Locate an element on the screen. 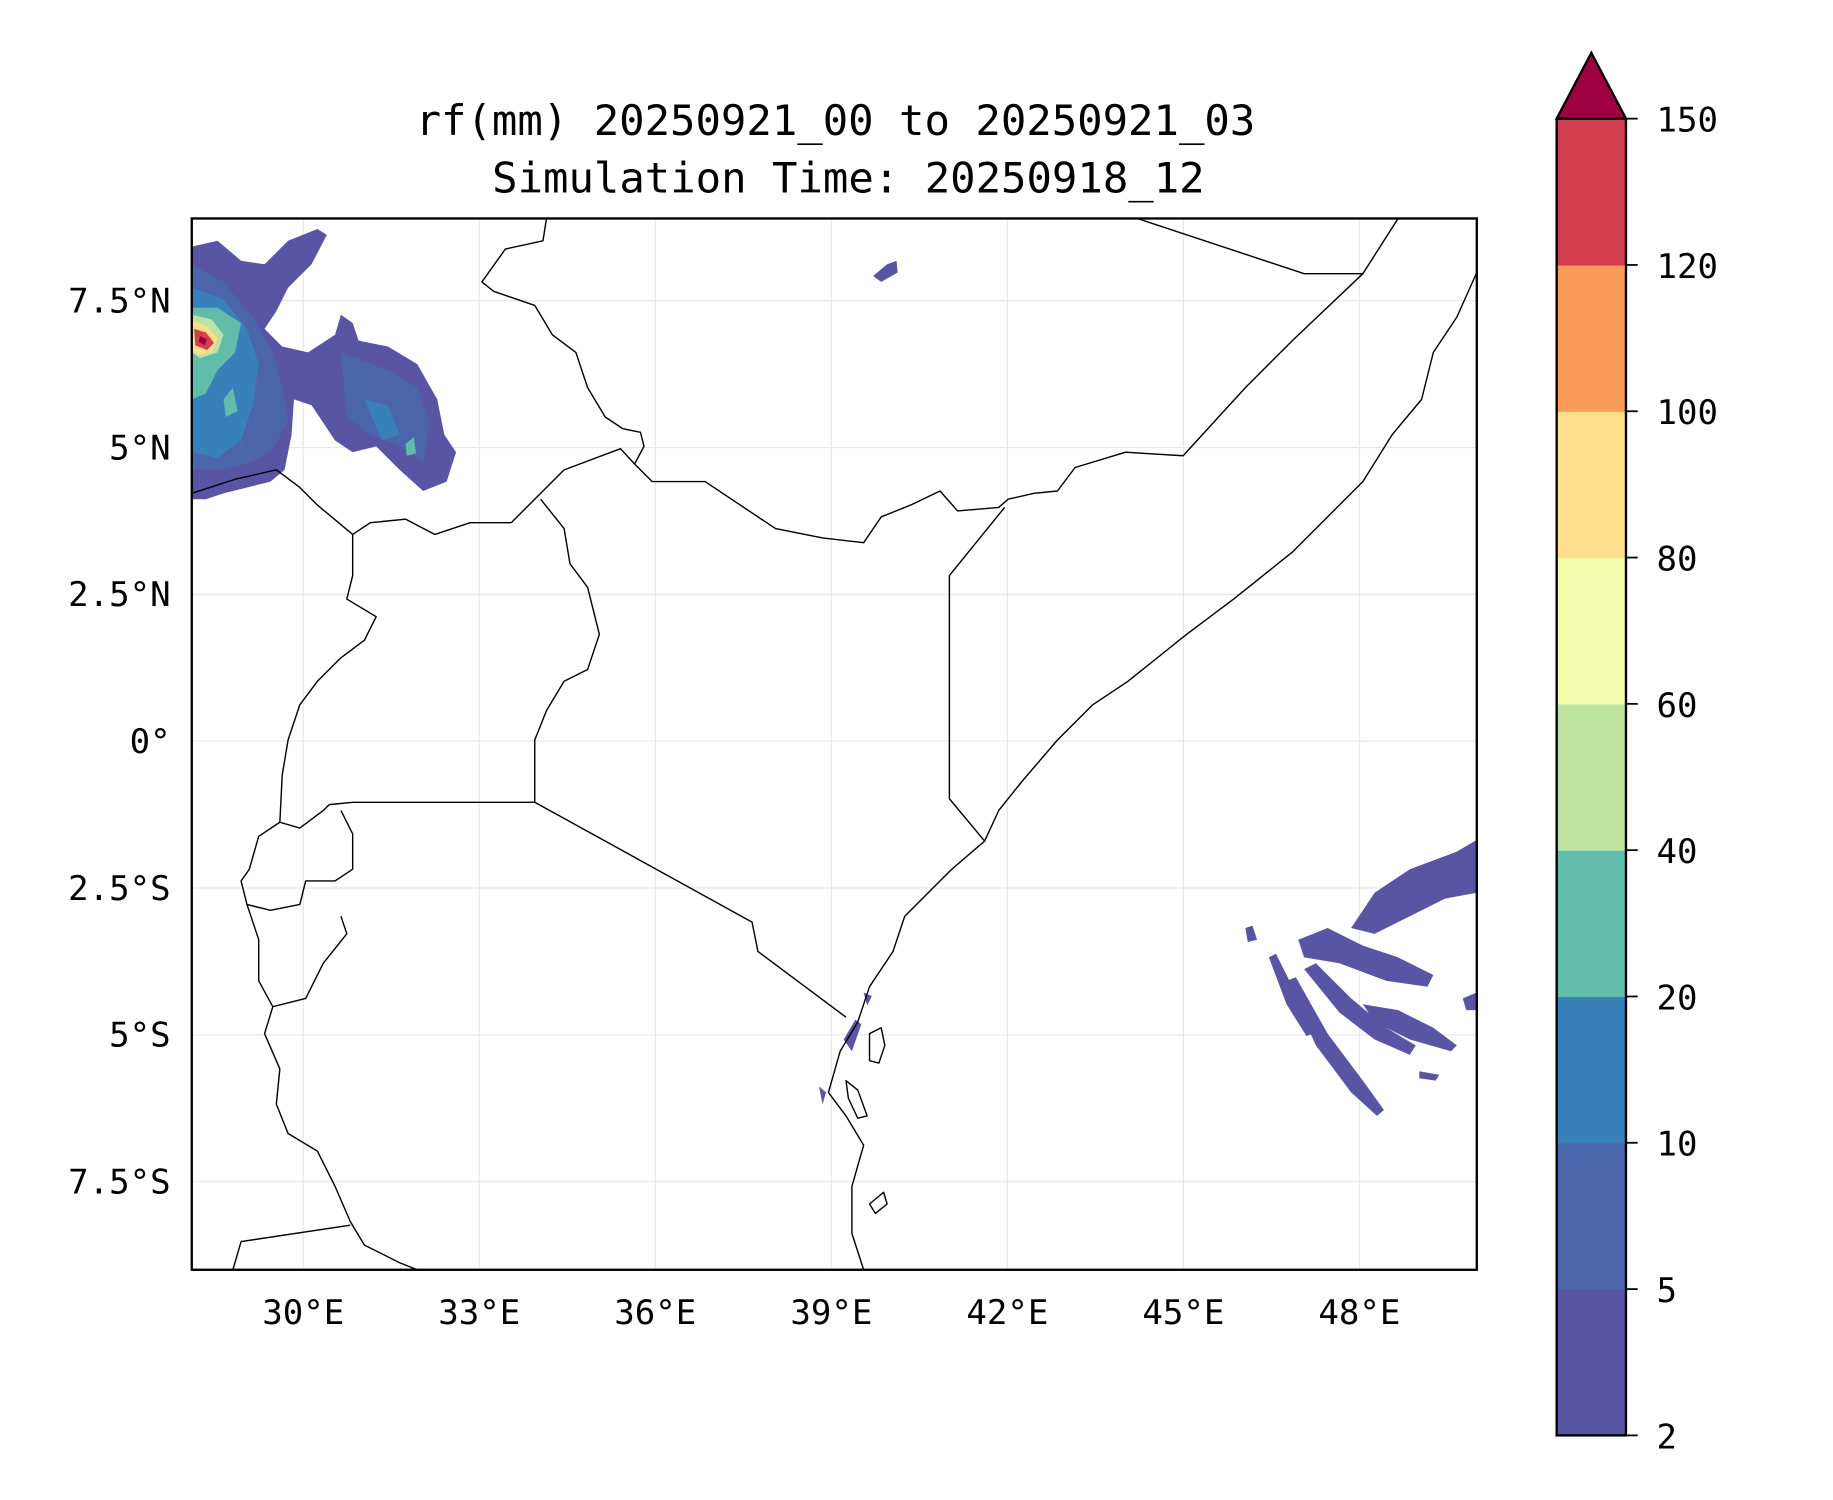  colorbar-tick-label: 100 is located at coordinates (1688, 413).